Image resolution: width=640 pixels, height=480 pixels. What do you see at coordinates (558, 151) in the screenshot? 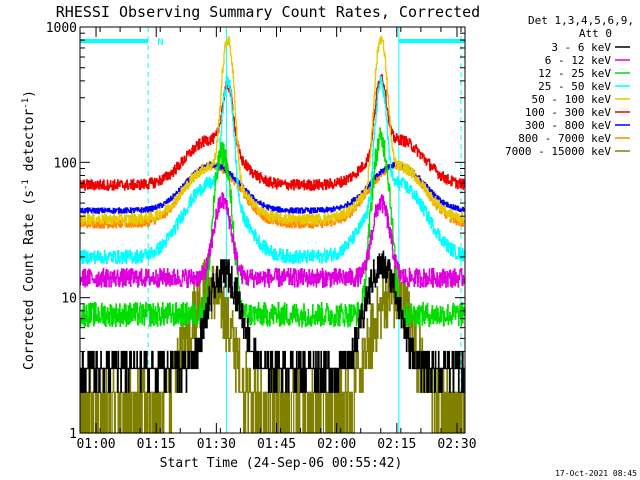
I see `legend-label-8: 7000 - 15000 keV` at bounding box center [558, 151].